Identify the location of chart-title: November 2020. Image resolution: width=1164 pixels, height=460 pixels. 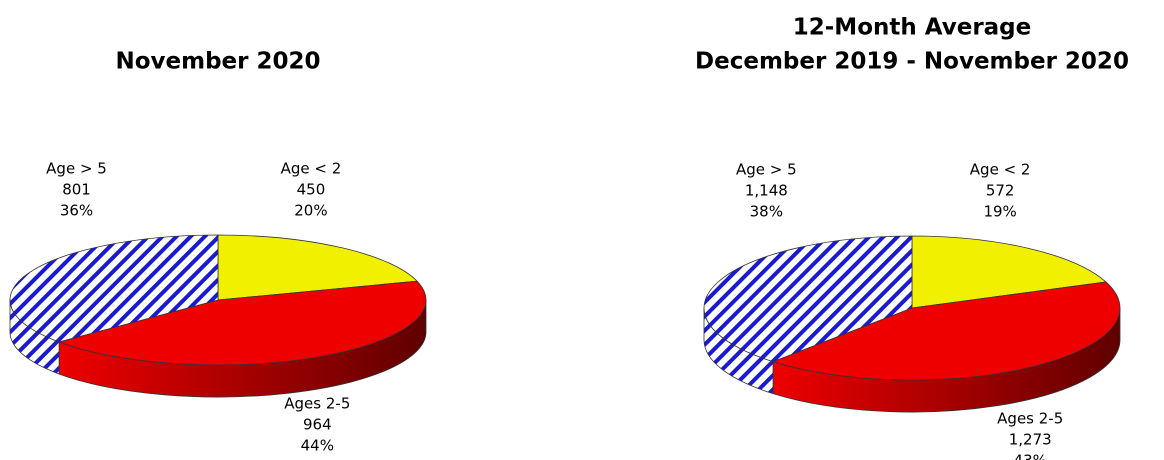
(217, 62).